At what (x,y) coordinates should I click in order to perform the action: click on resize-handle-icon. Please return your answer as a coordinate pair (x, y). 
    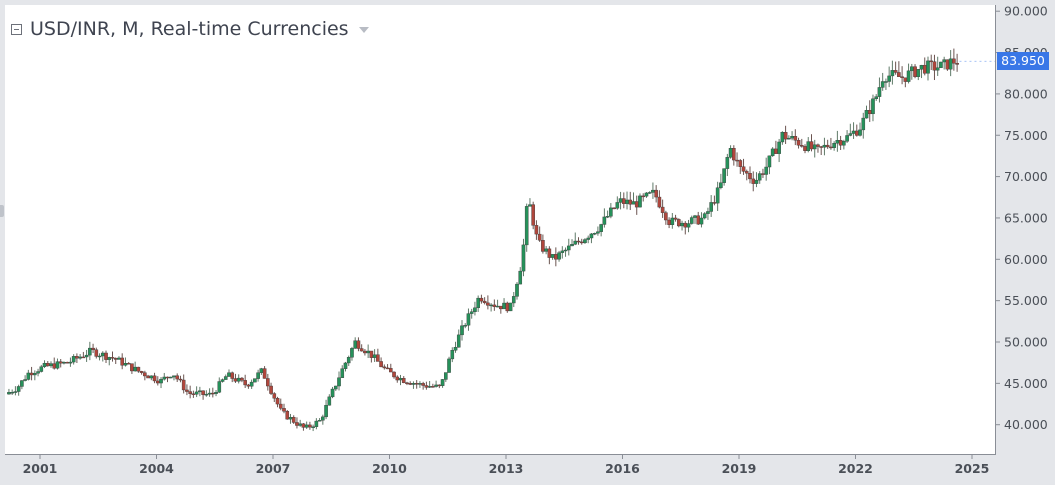
    Looking at the image, I should click on (2, 211).